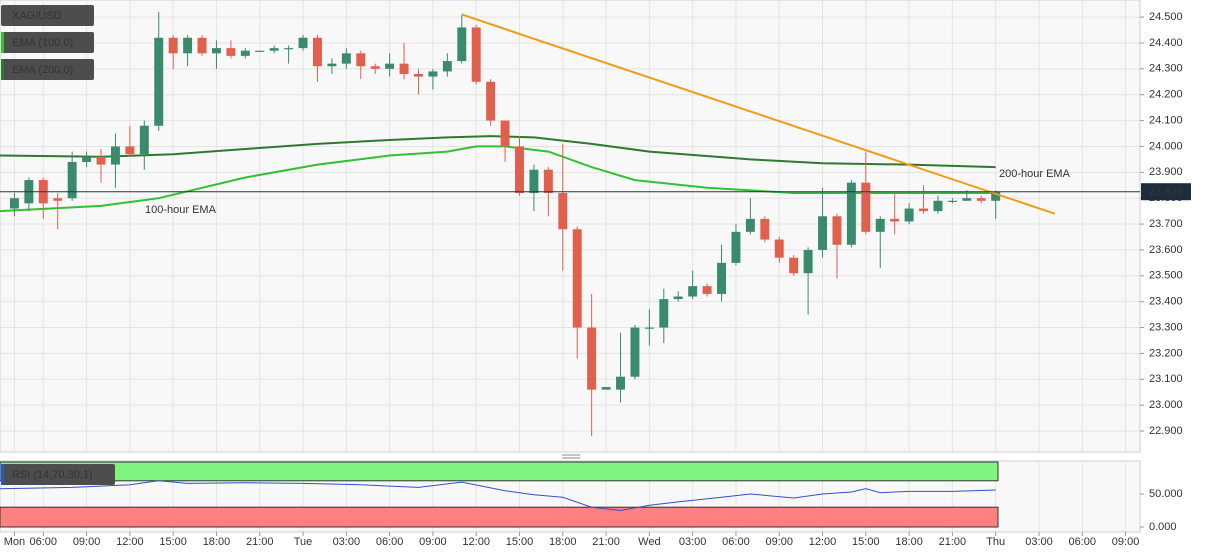 The height and width of the screenshot is (555, 1207). What do you see at coordinates (571, 456) in the screenshot?
I see `panel-splitter` at bounding box center [571, 456].